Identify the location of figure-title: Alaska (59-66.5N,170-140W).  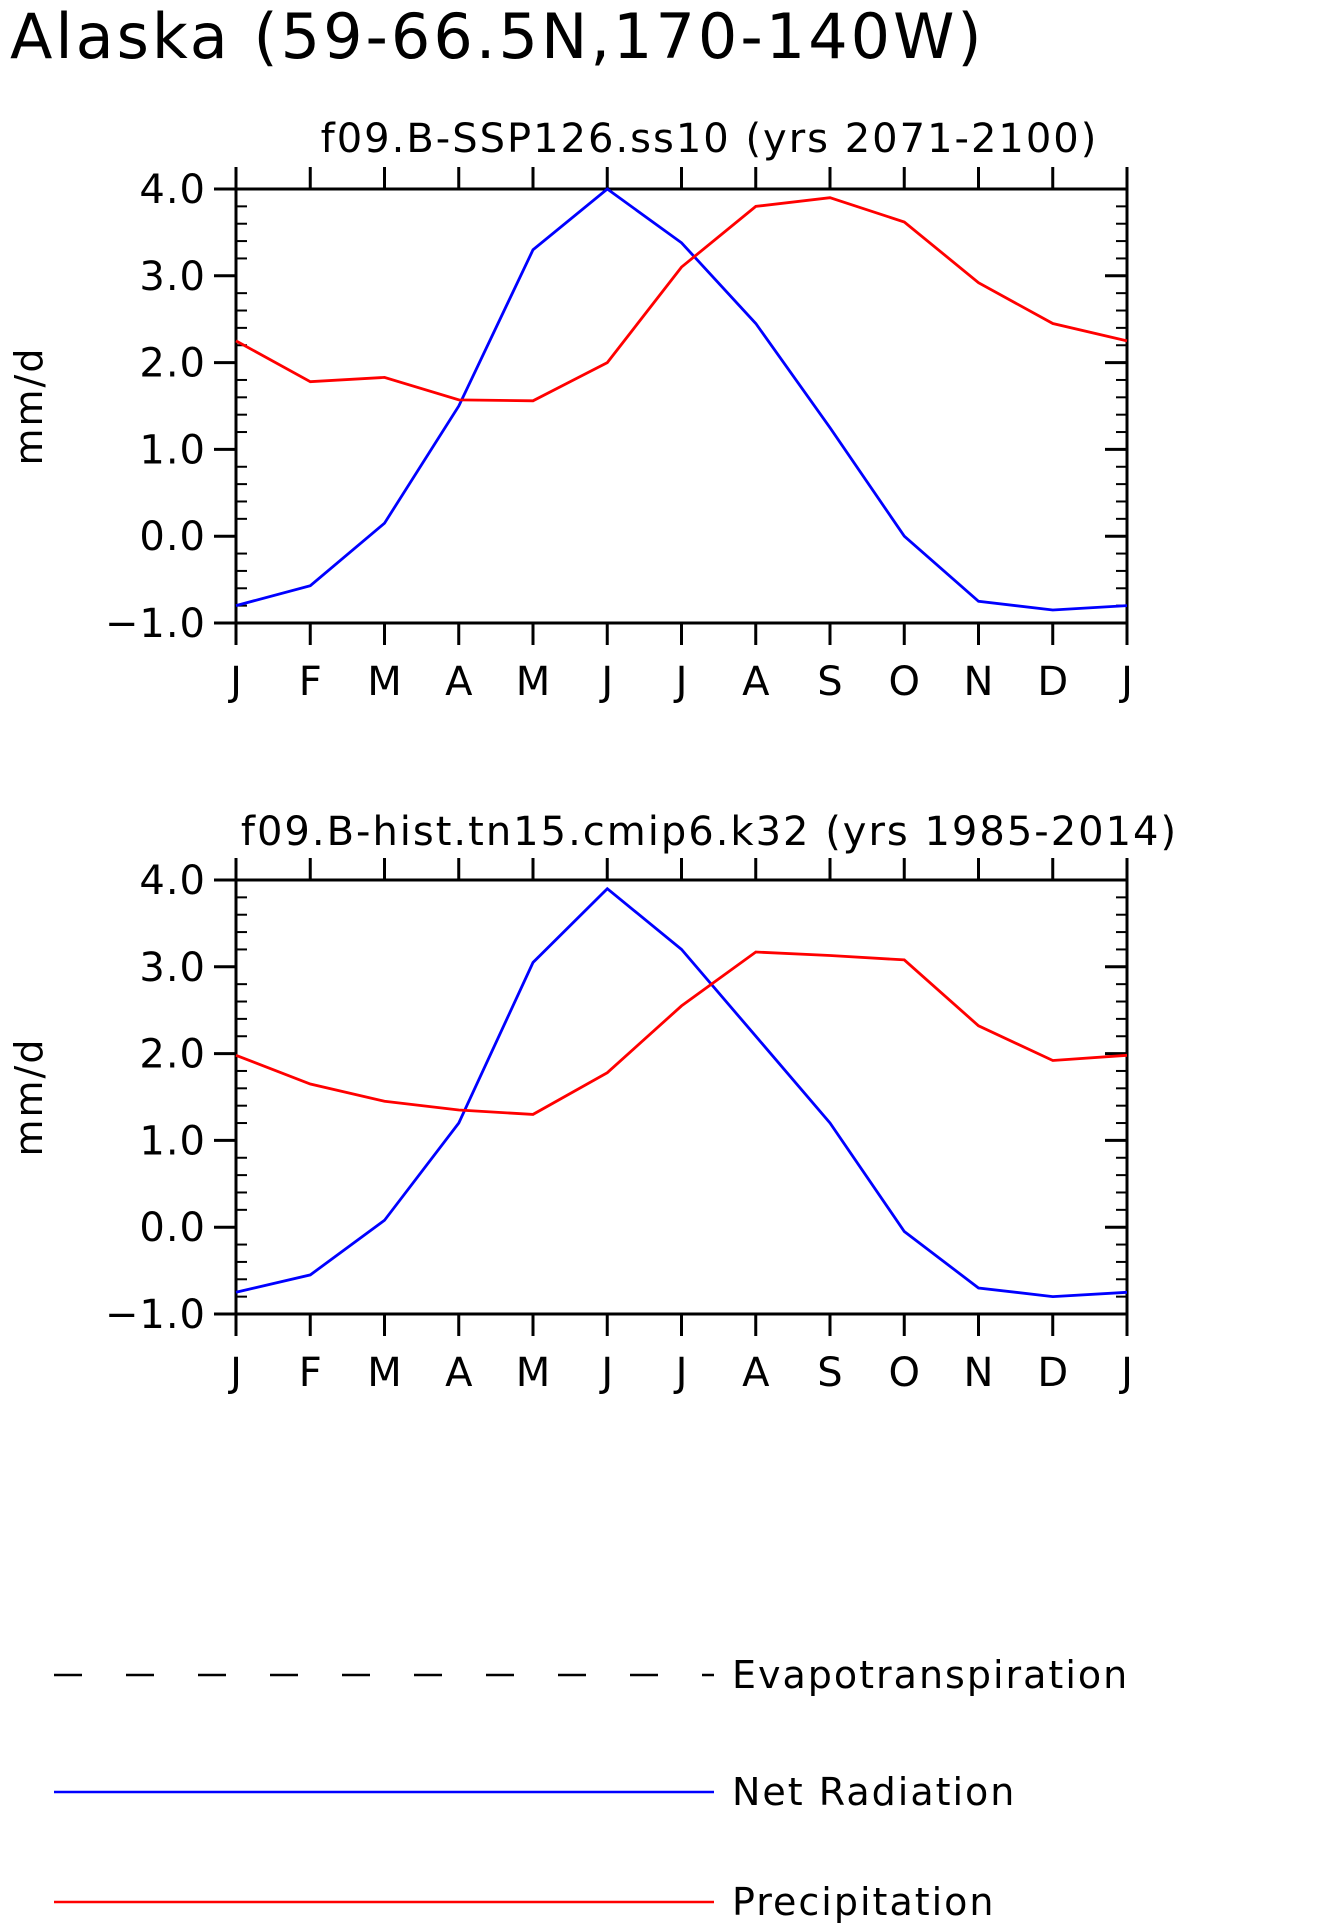
(497, 36).